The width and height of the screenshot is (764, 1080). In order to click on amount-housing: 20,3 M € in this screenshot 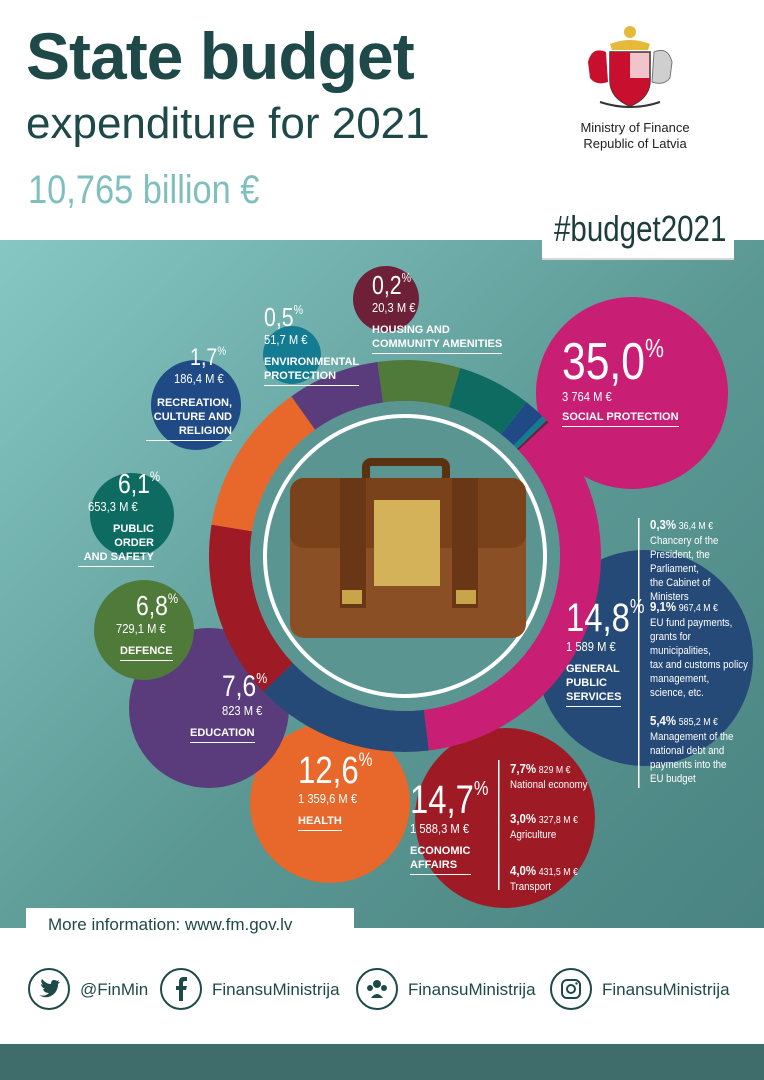, I will do `click(394, 307)`.